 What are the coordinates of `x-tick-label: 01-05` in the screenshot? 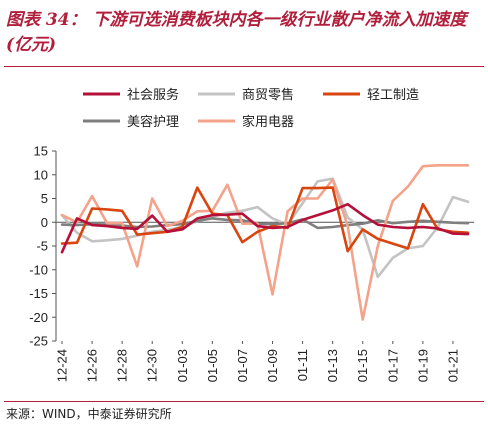 It's located at (212, 365).